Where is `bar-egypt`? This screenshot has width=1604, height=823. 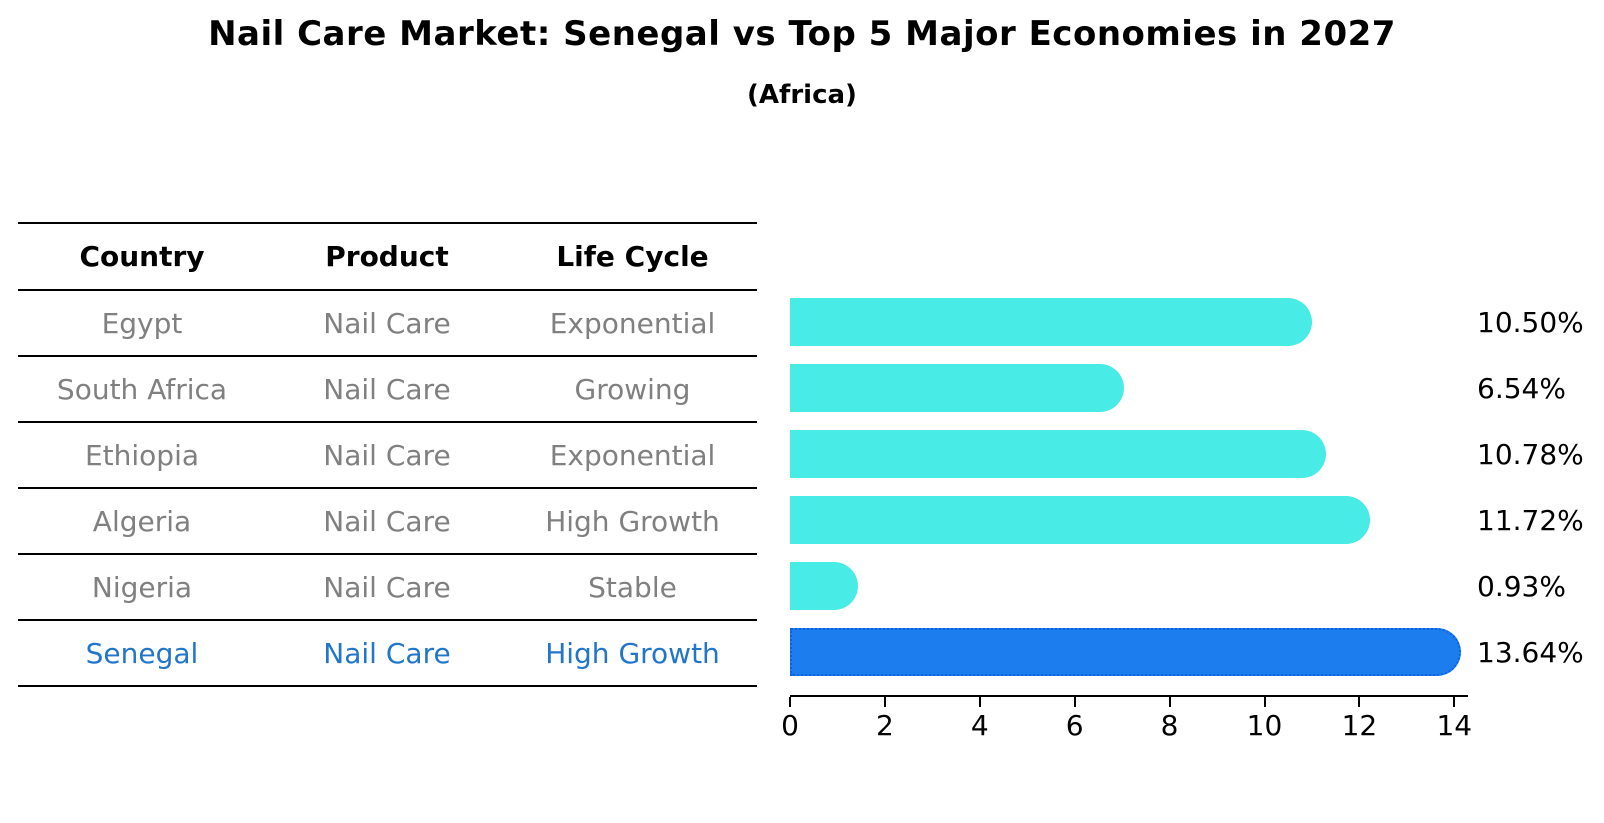 bar-egypt is located at coordinates (1051, 322).